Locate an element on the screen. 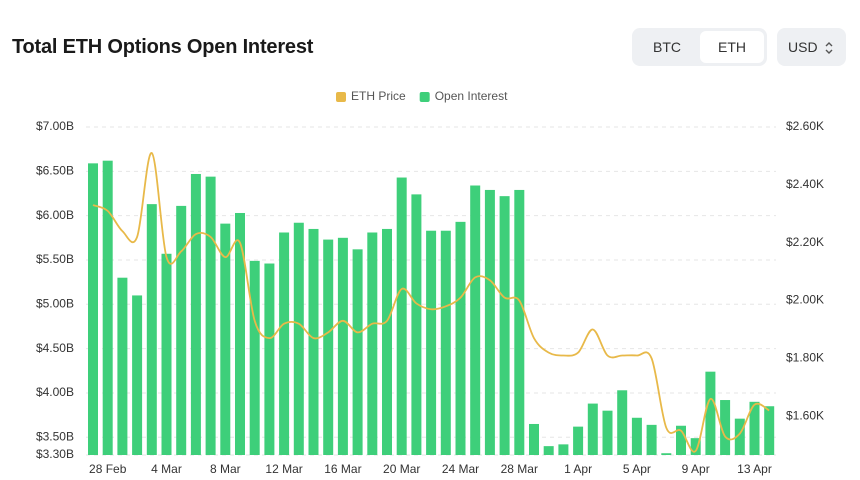 The image size is (860, 480). y-tick-label: $4.50B is located at coordinates (55, 348).